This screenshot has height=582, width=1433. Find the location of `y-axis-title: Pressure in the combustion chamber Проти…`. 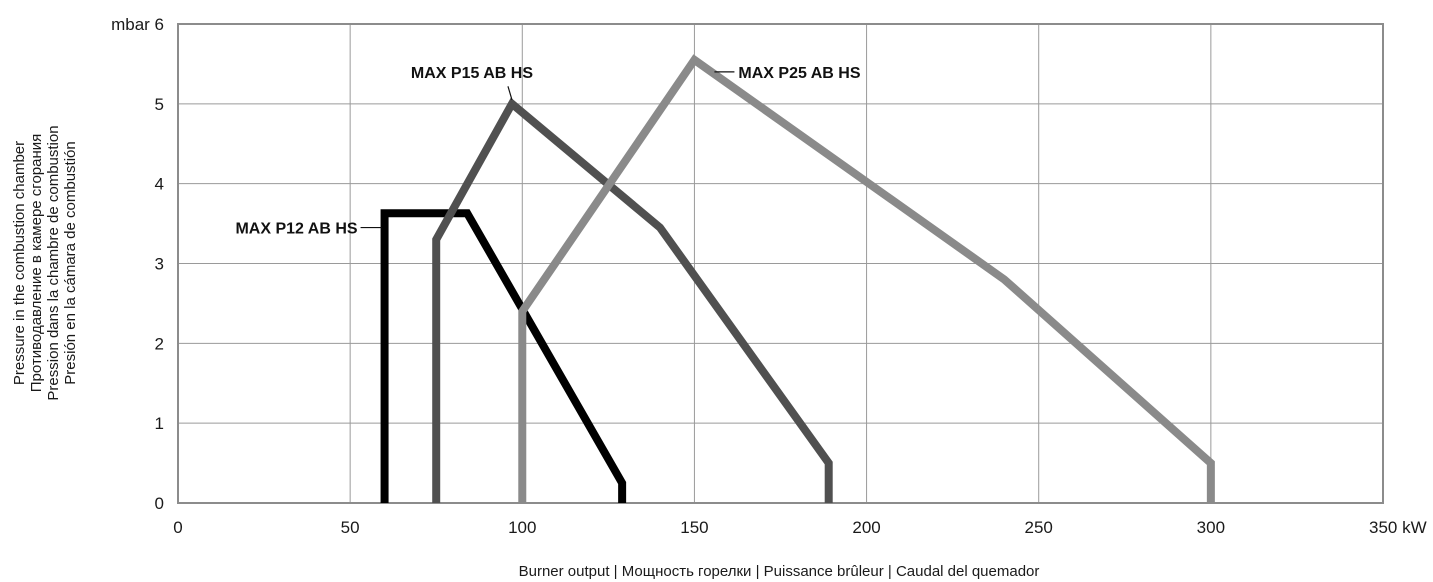

y-axis-title: Pressure in the combustion chamber Проти… is located at coordinates (45, 262).